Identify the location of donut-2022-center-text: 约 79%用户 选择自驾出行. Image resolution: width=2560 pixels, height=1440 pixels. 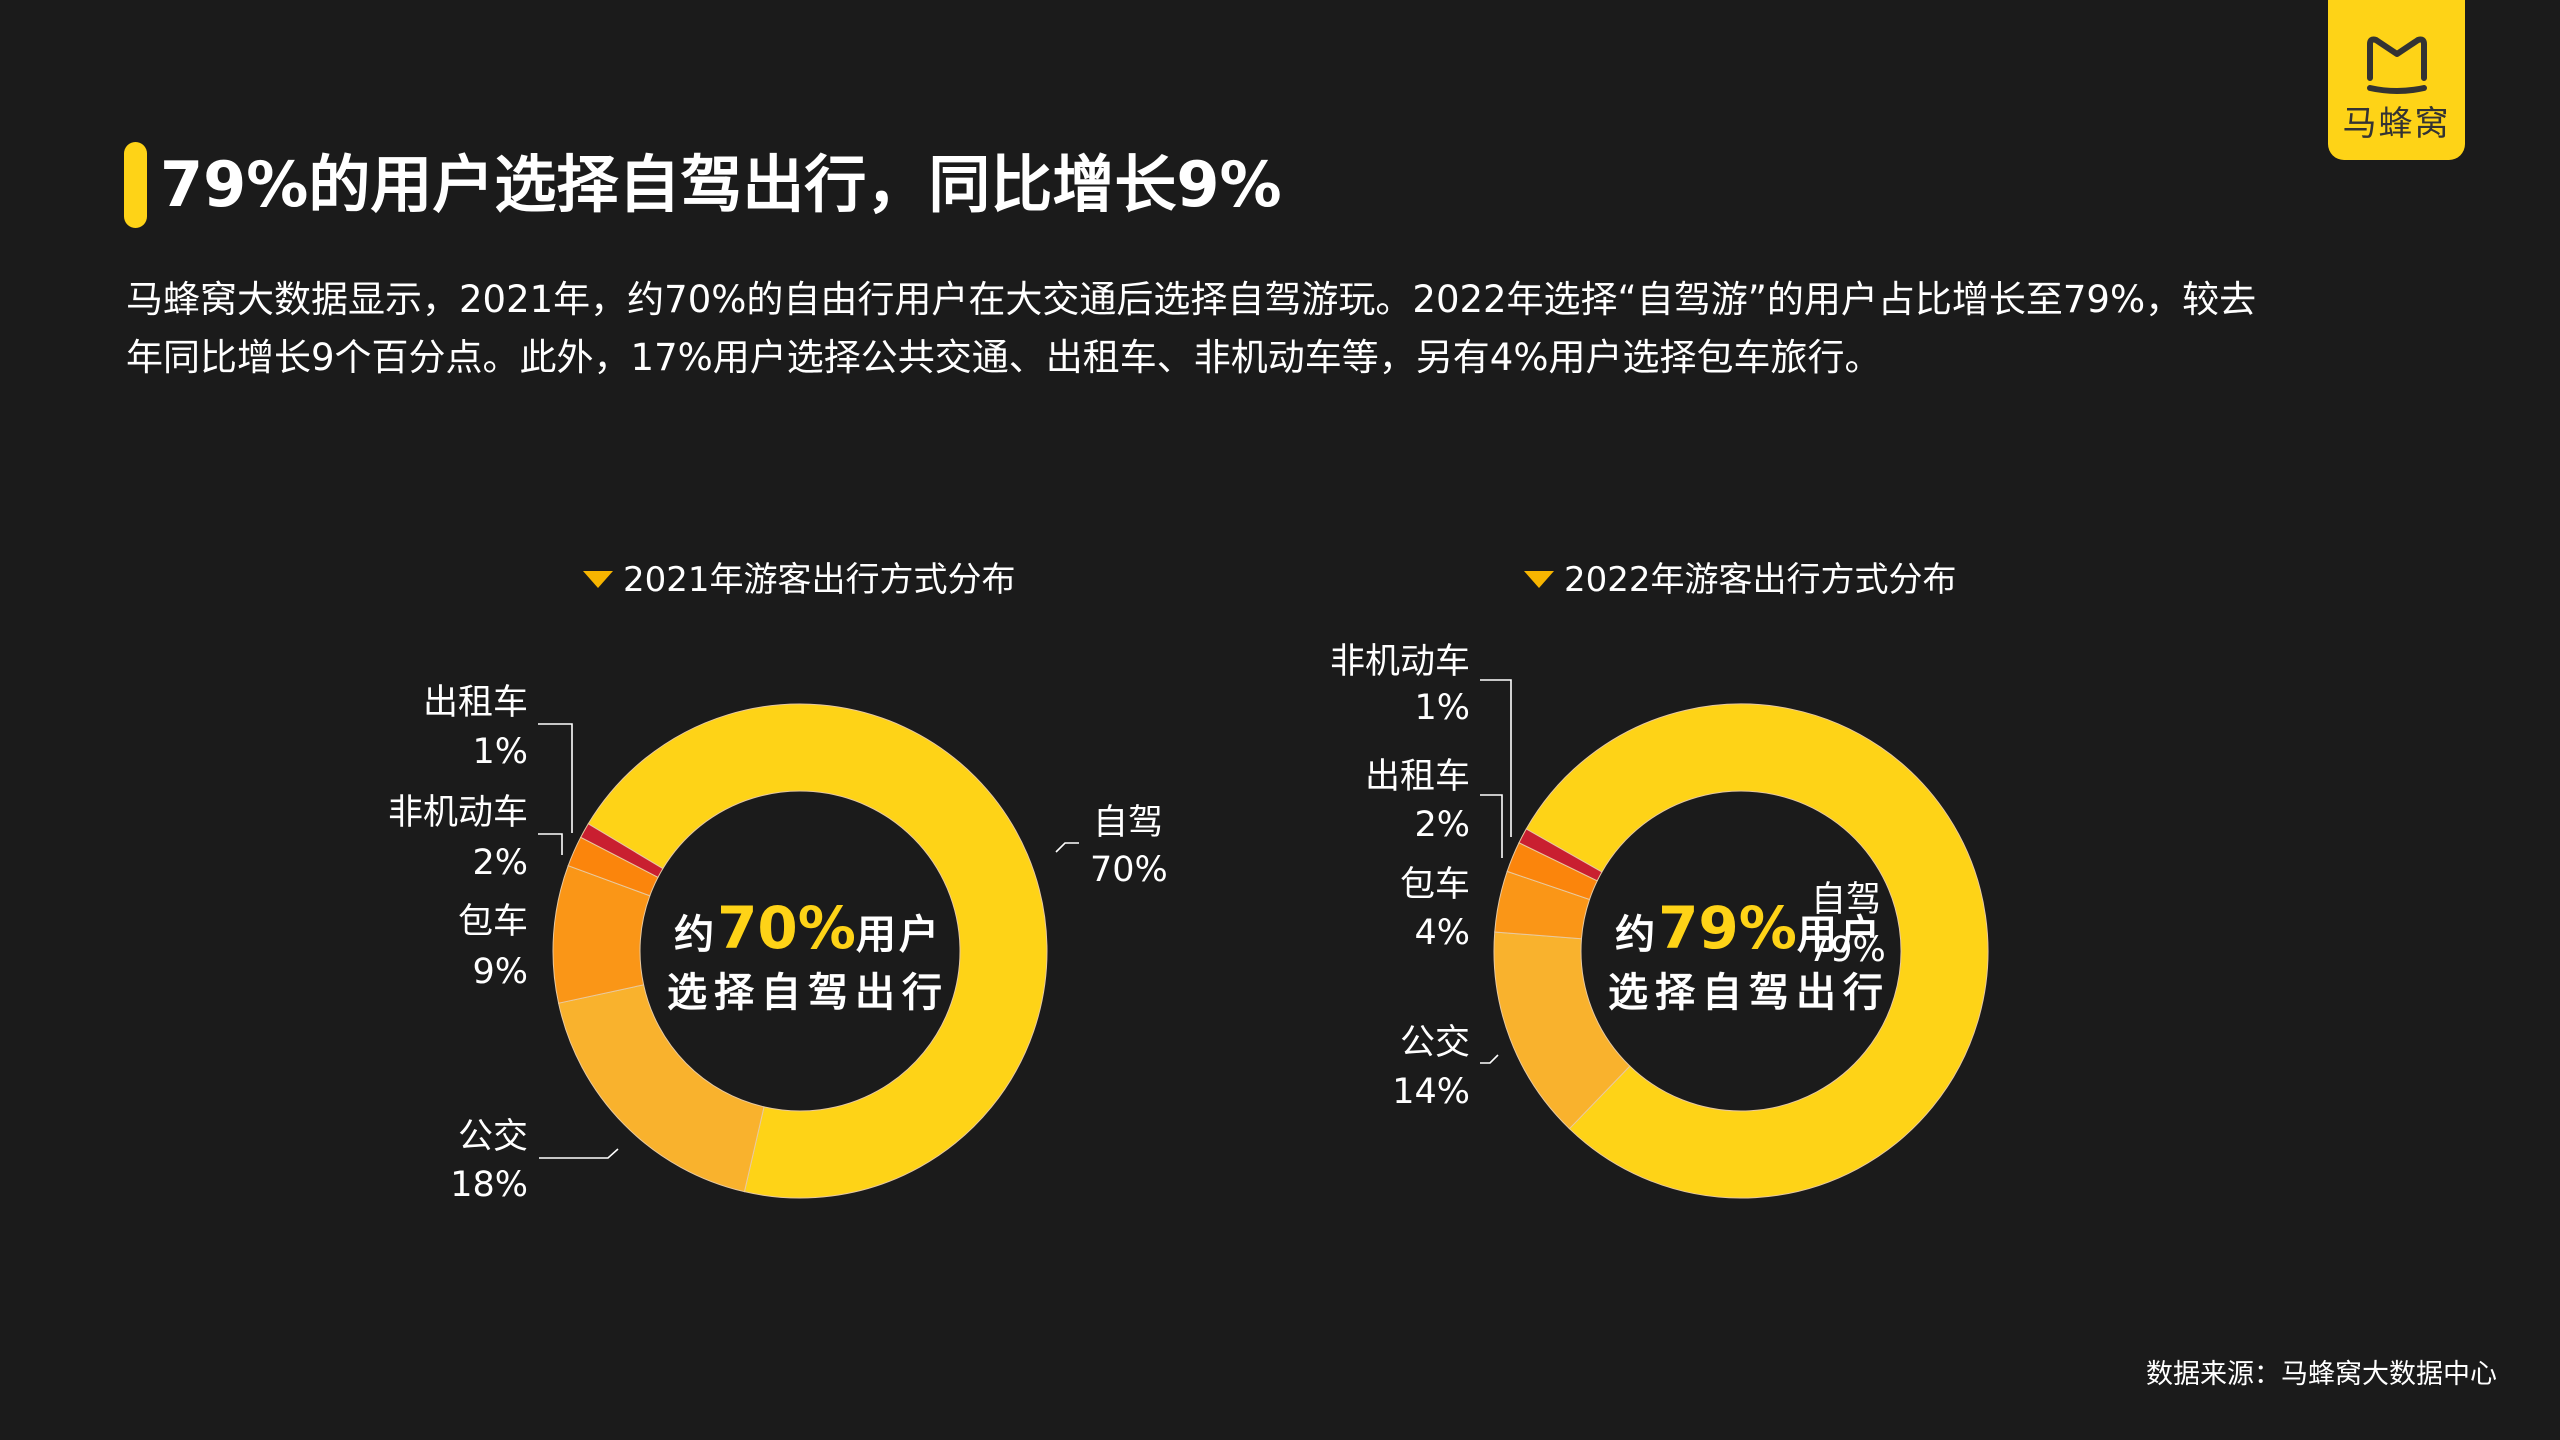
(1749, 959).